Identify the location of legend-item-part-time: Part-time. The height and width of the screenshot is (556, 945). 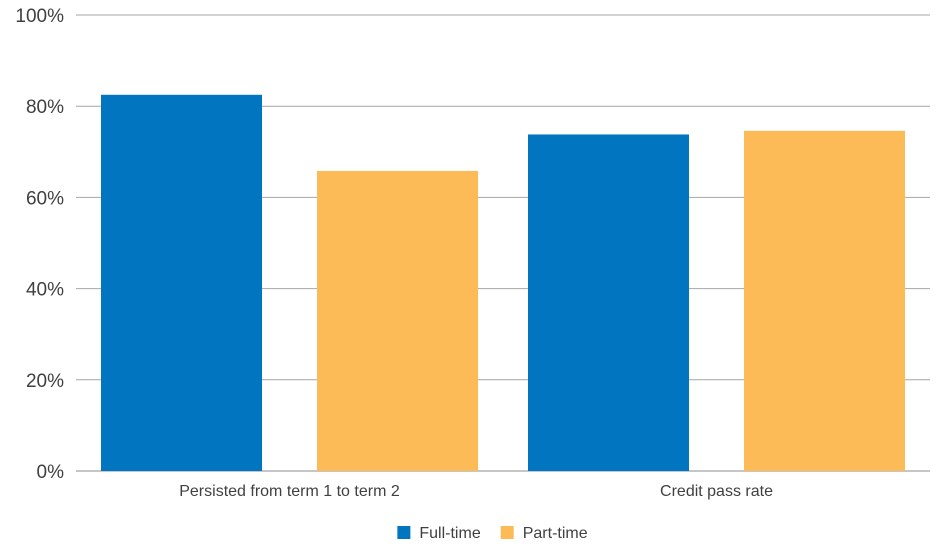
(544, 533).